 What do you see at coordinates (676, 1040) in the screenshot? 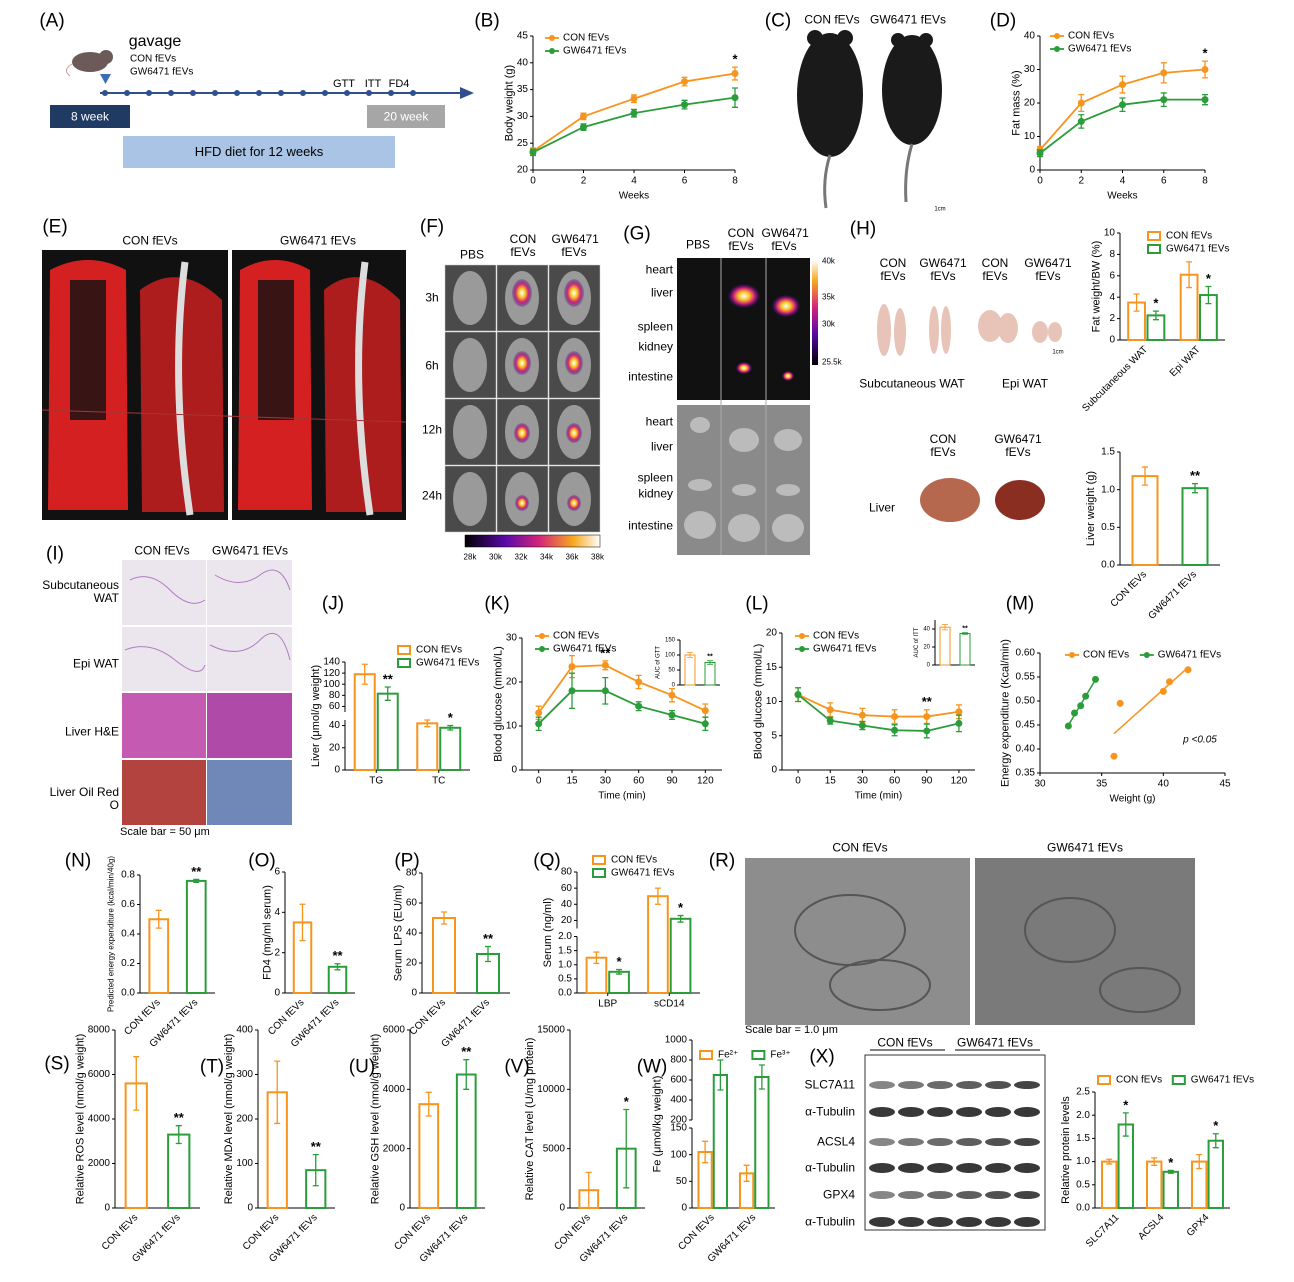
I see `y-tick-label: 1000` at bounding box center [676, 1040].